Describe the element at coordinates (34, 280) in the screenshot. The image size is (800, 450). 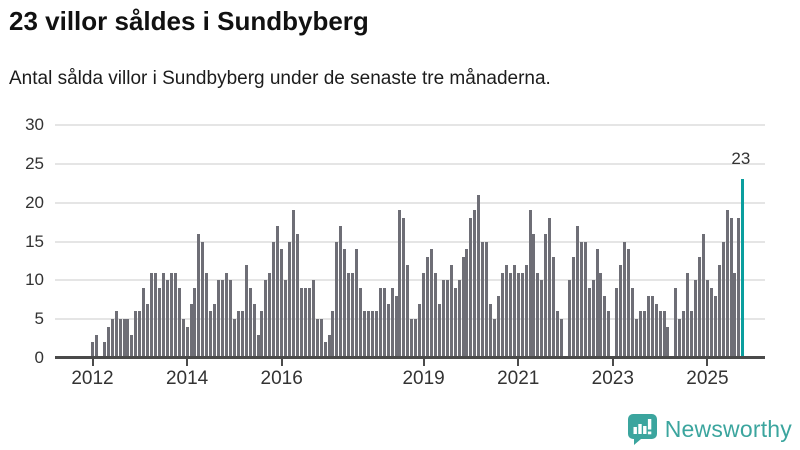
I see `y-axis-label: 10` at that location.